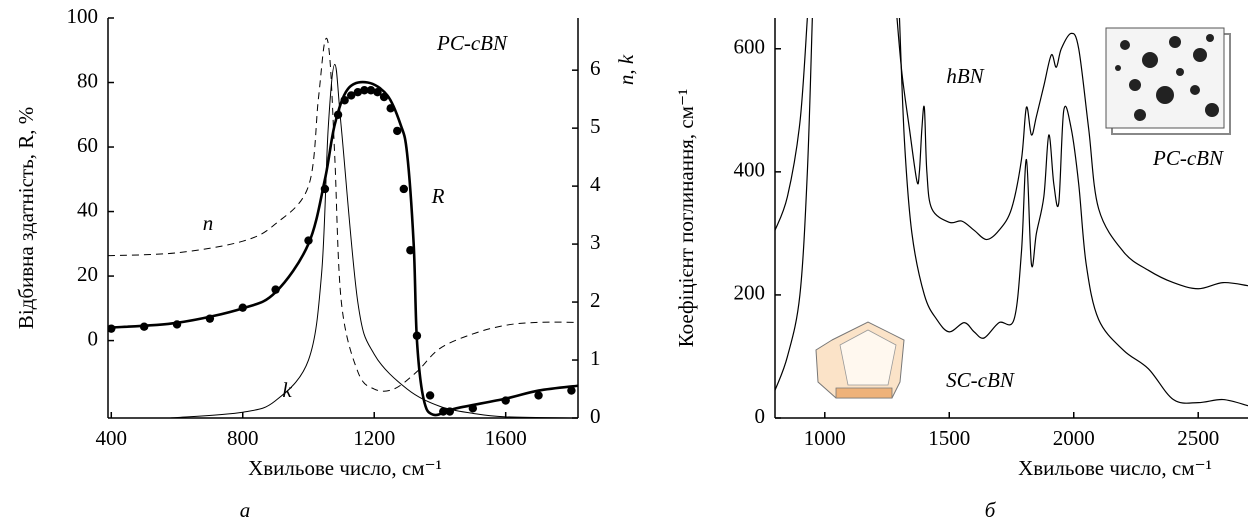 The width and height of the screenshot is (1260, 529). I want to click on y2-tick-label: 0, so click(595, 416).